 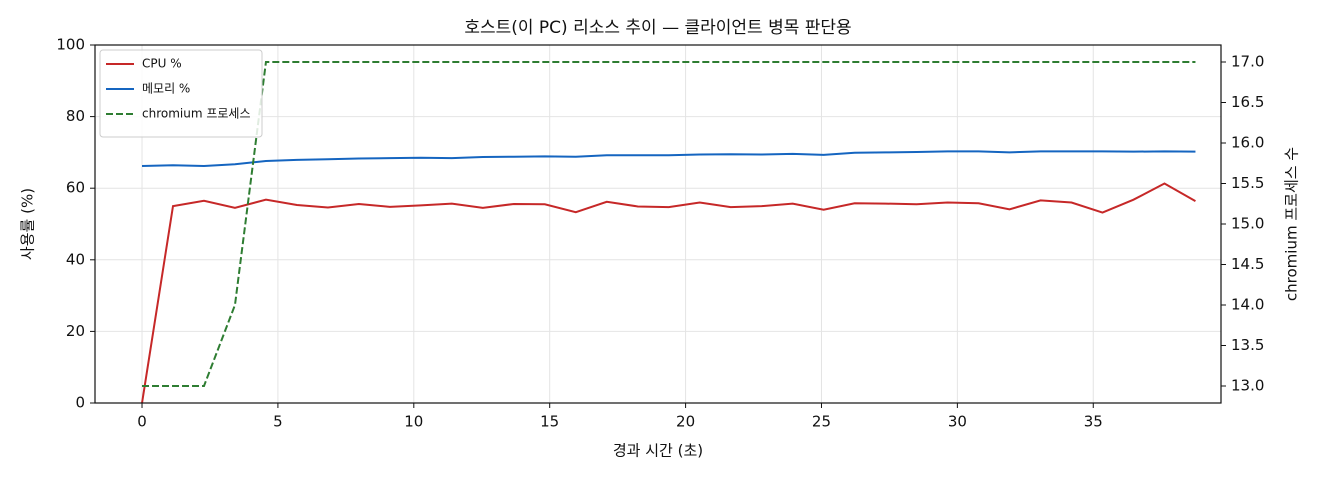 What do you see at coordinates (162, 64) in the screenshot?
I see `legend-label: CPU %` at bounding box center [162, 64].